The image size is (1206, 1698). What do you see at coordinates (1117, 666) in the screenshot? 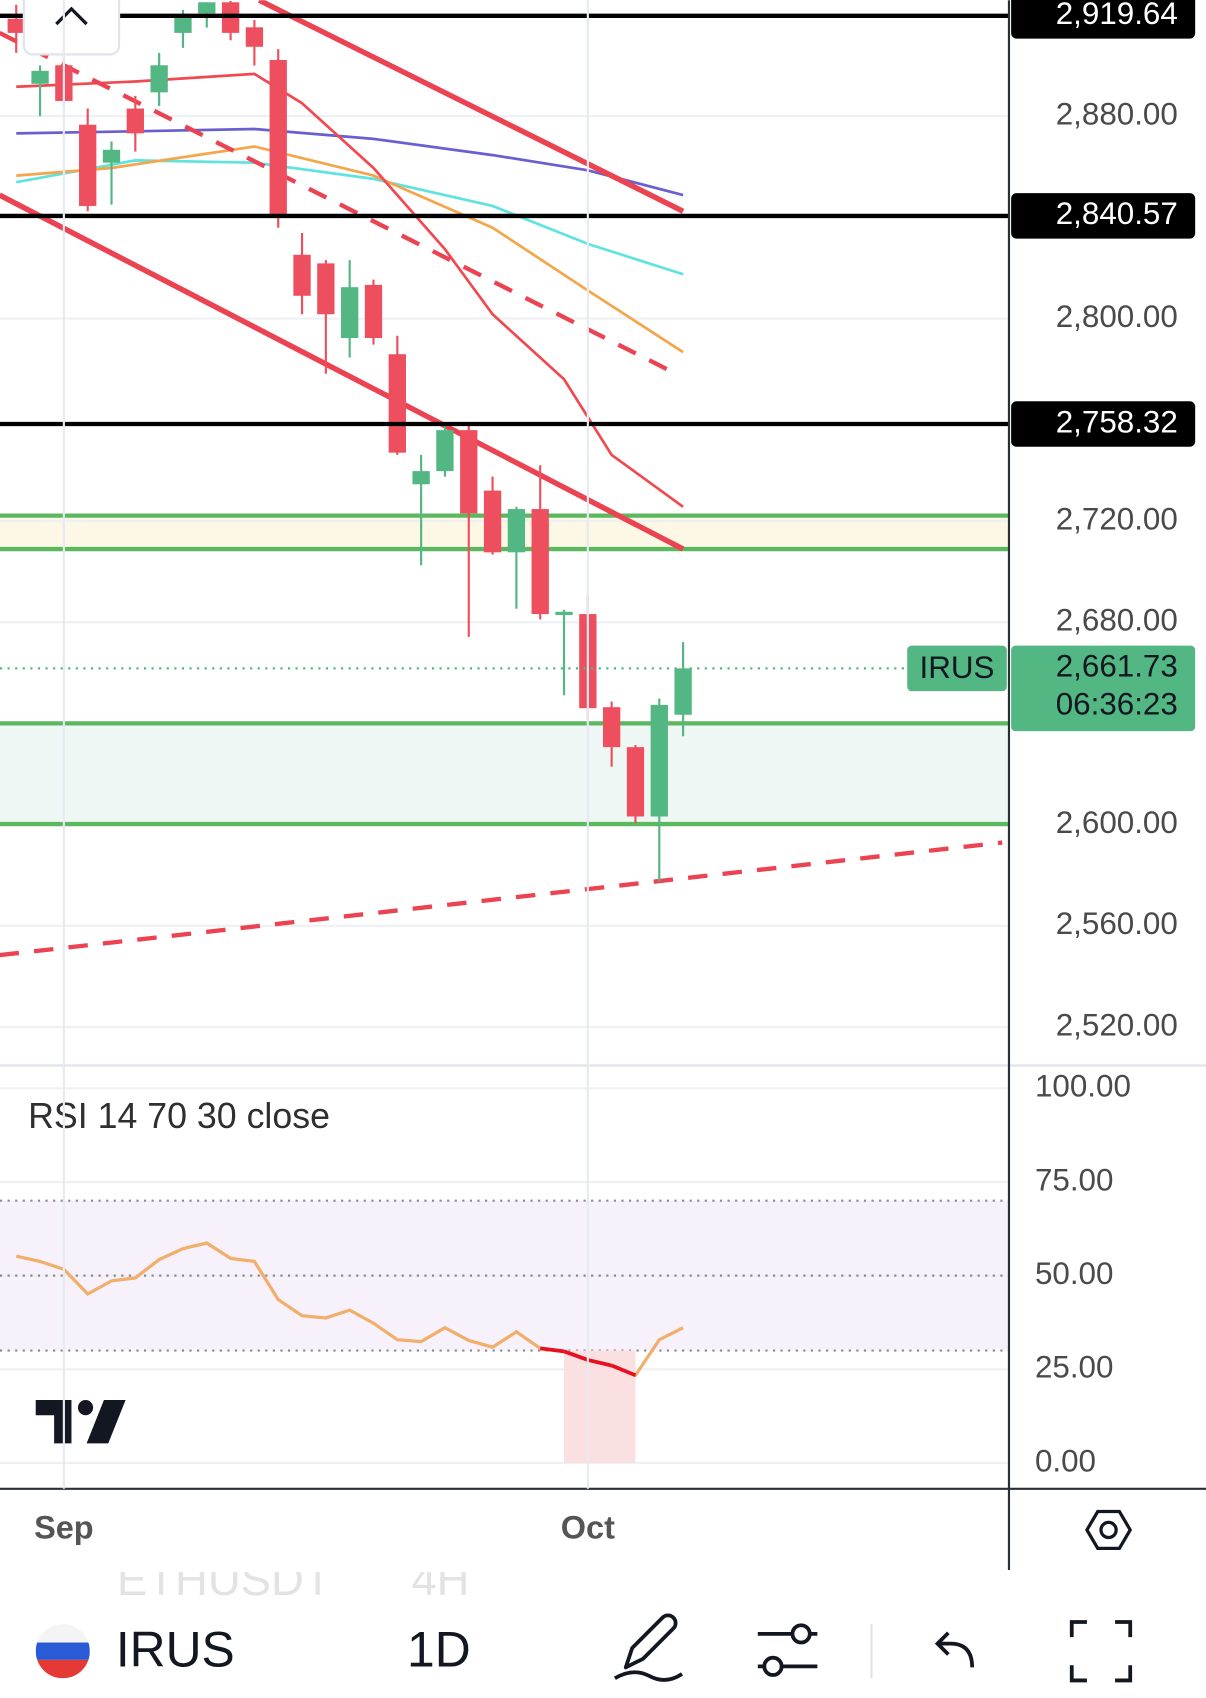
I see `last-price-label: 2,661.73` at bounding box center [1117, 666].